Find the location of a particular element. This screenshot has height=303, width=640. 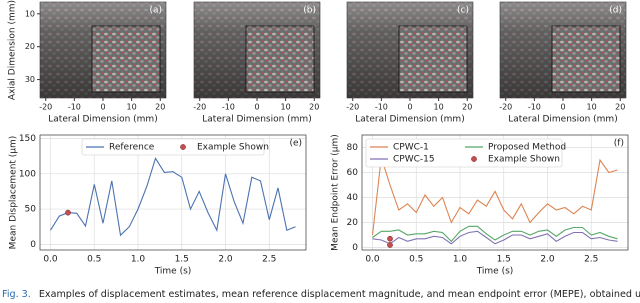

legend-label: CPWC-15 is located at coordinates (414, 160).